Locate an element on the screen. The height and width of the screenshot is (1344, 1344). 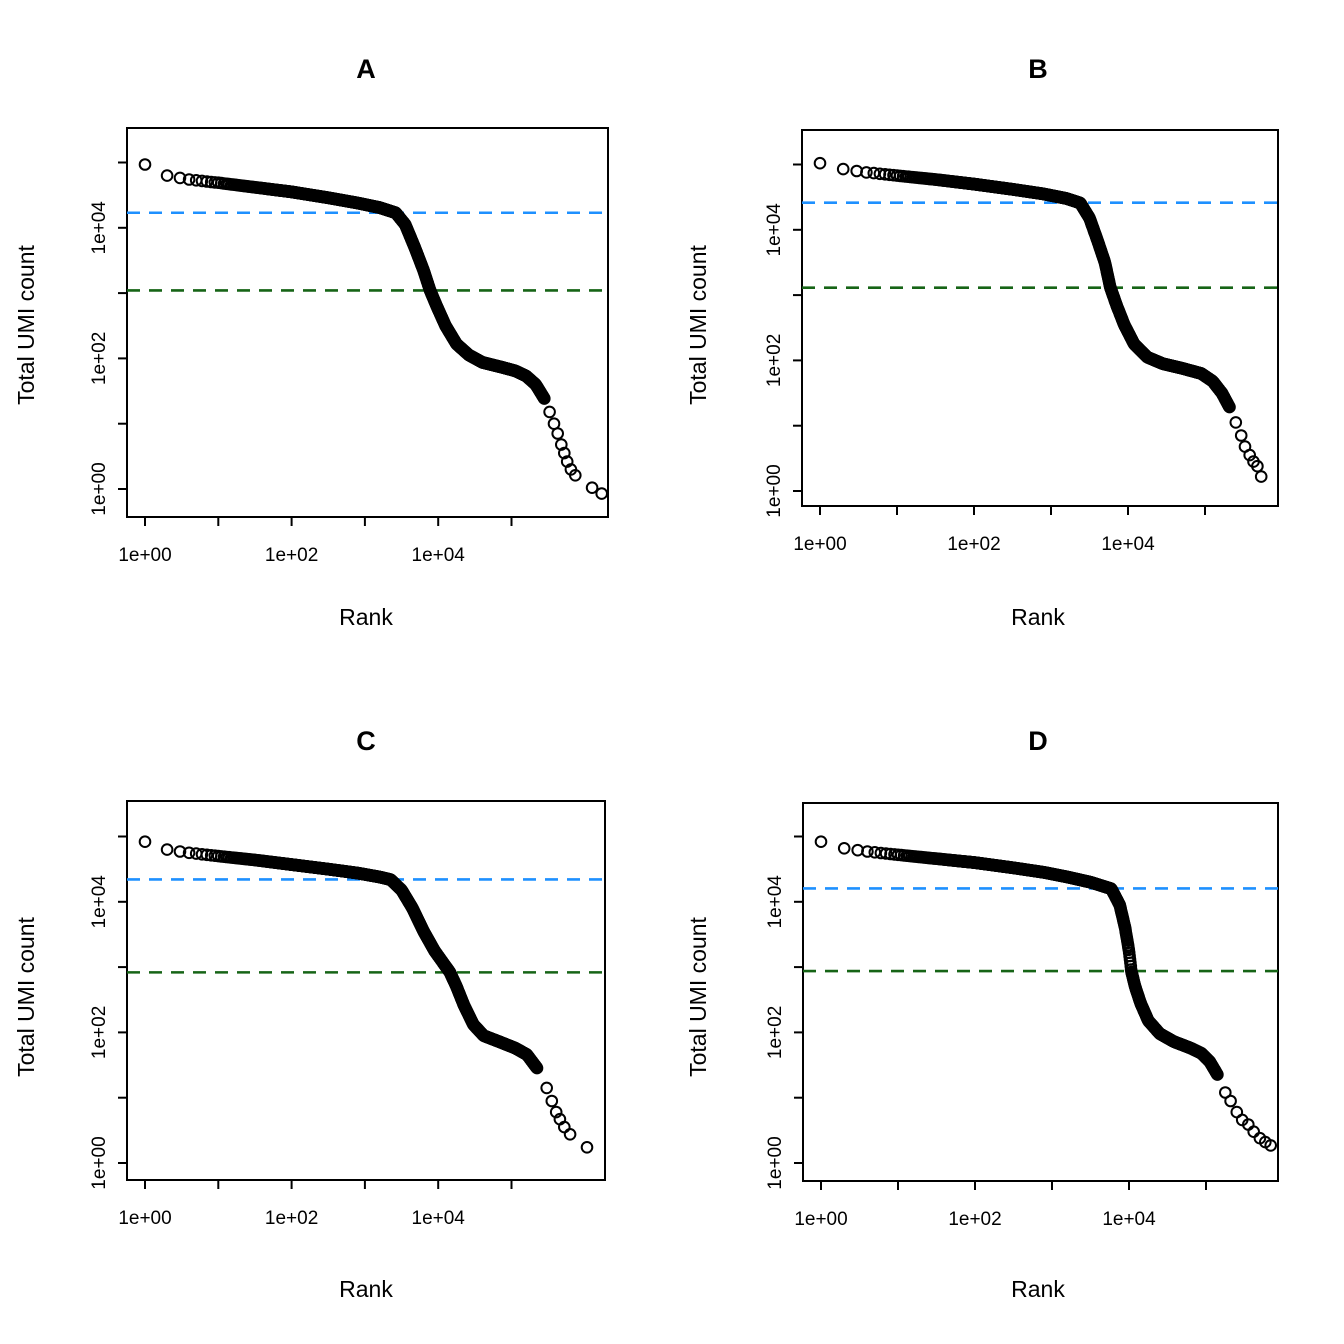
x-axis-label-c: Rank is located at coordinates (366, 1289).